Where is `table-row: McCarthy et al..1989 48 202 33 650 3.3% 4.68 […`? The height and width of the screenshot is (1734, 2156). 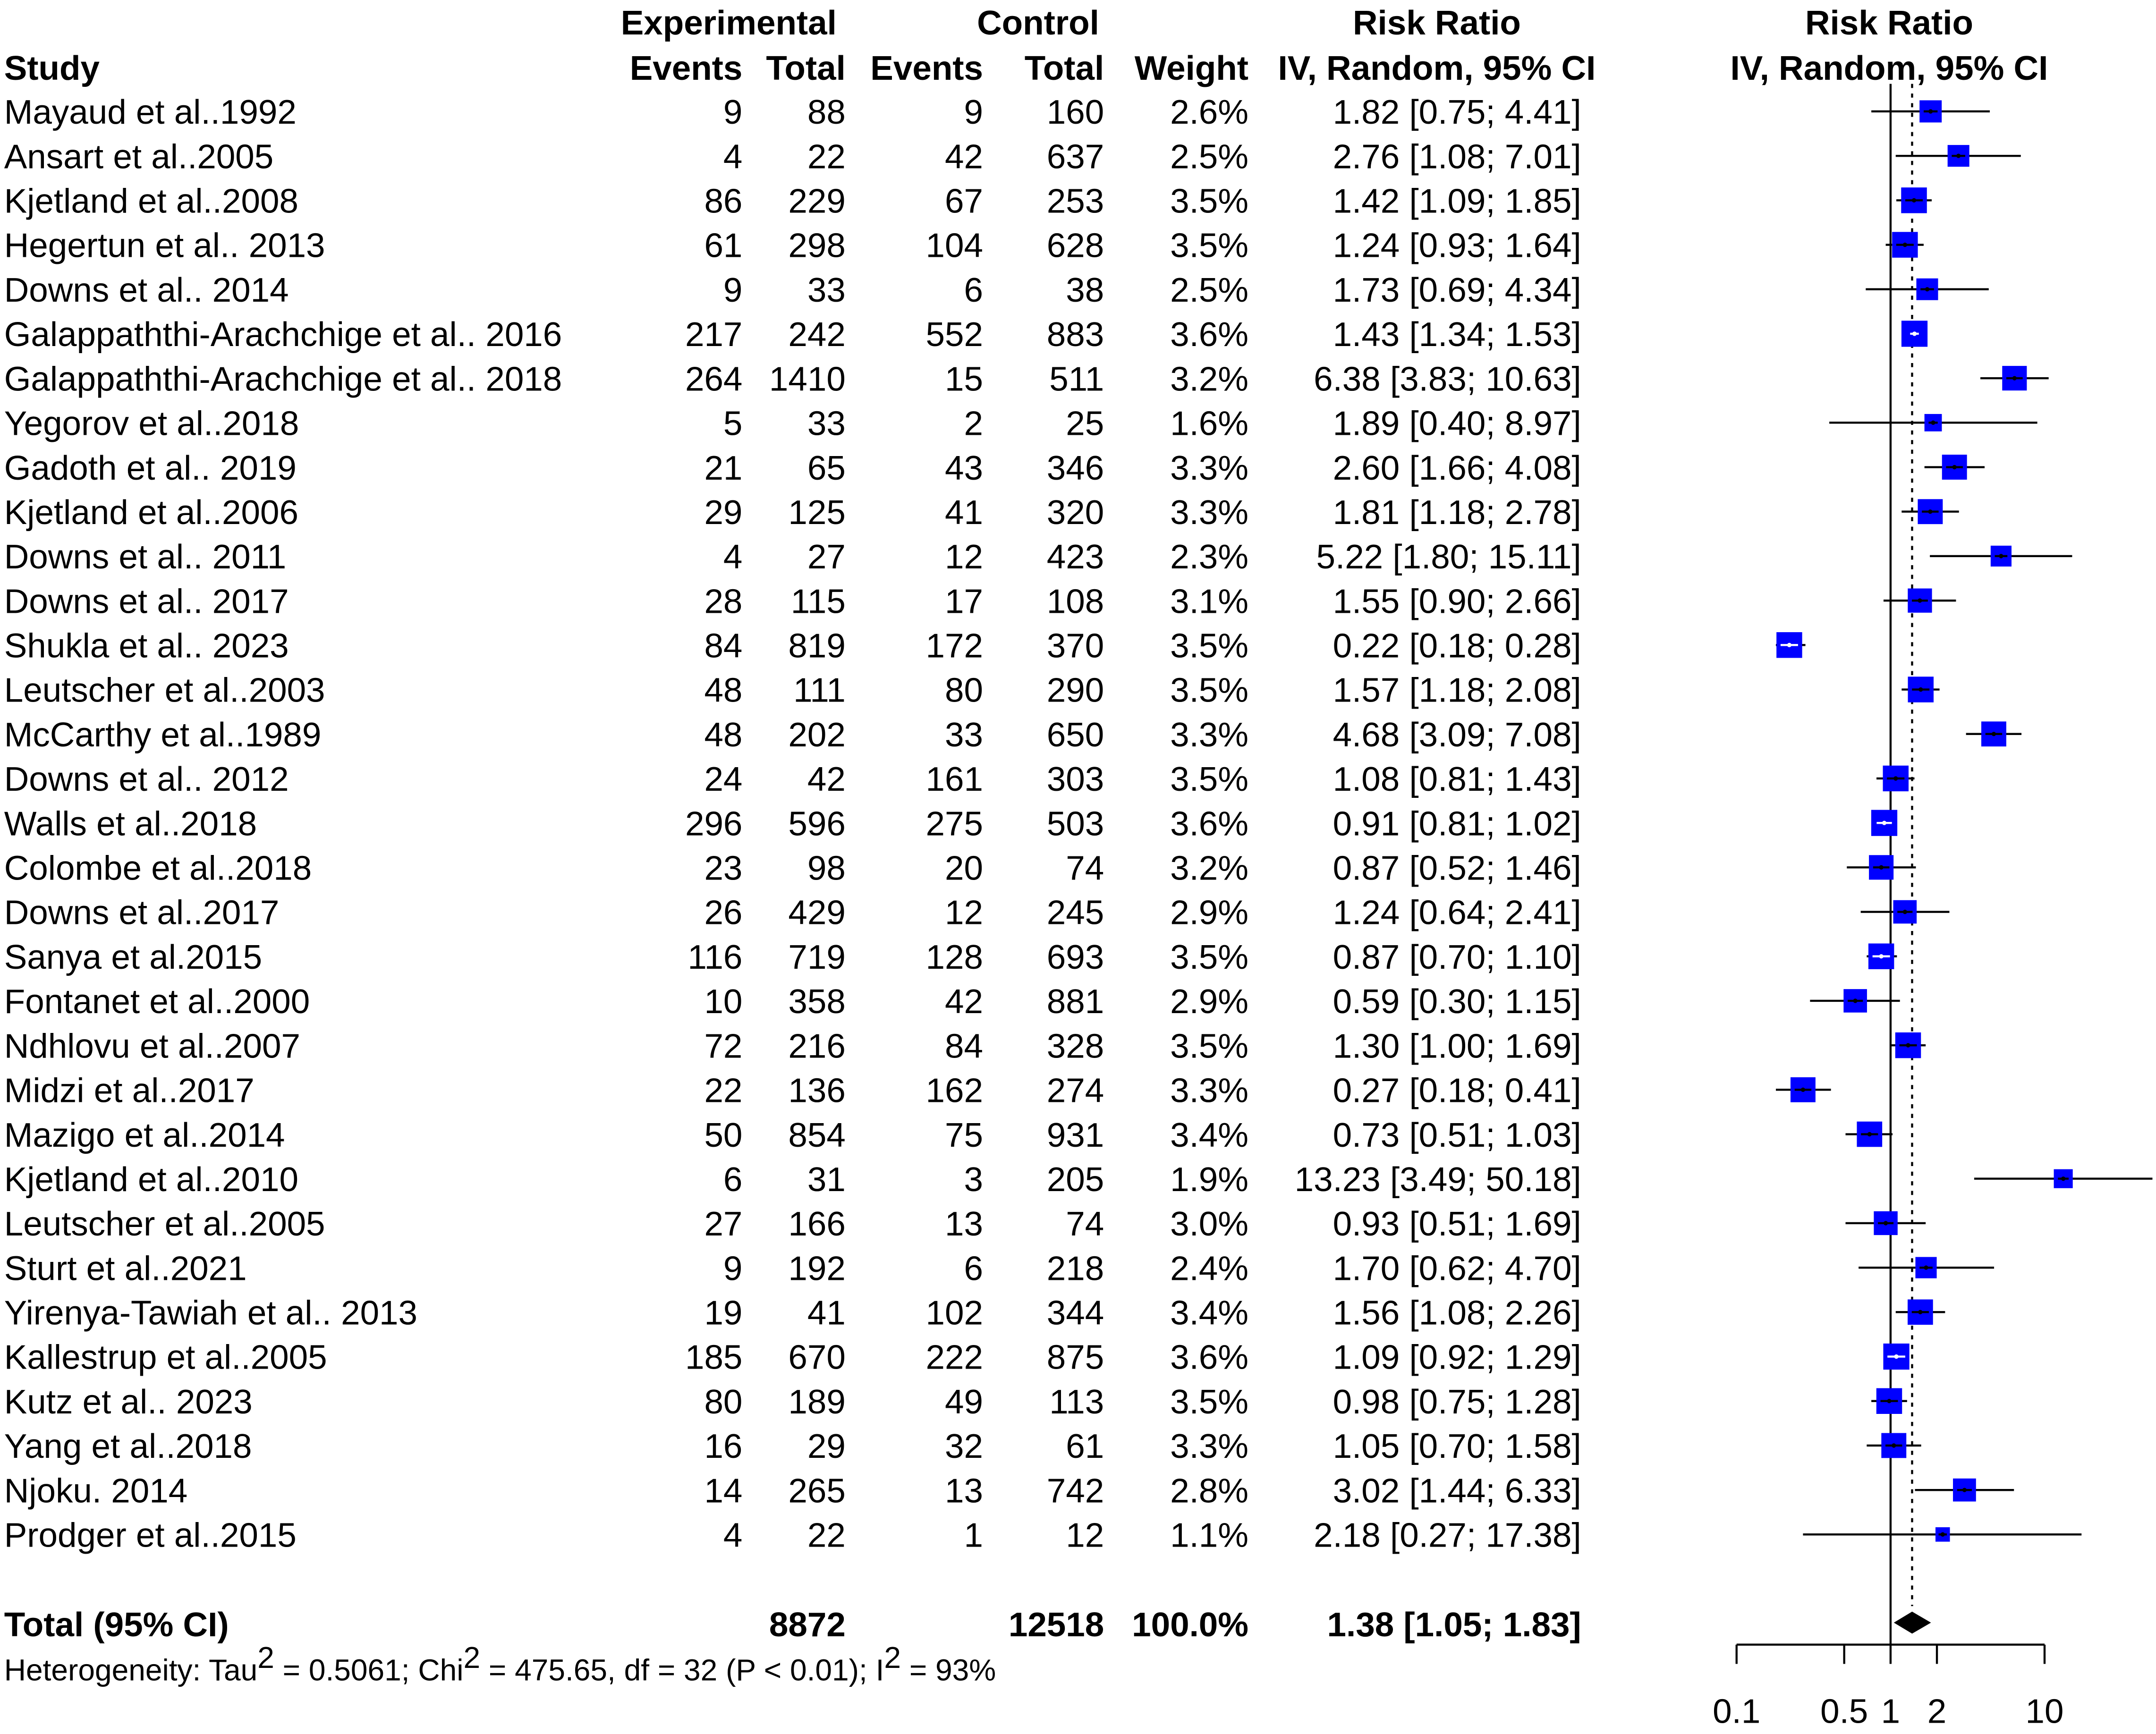 table-row: McCarthy et al..1989 48 202 33 650 3.3% 4.68 [… is located at coordinates (793, 735).